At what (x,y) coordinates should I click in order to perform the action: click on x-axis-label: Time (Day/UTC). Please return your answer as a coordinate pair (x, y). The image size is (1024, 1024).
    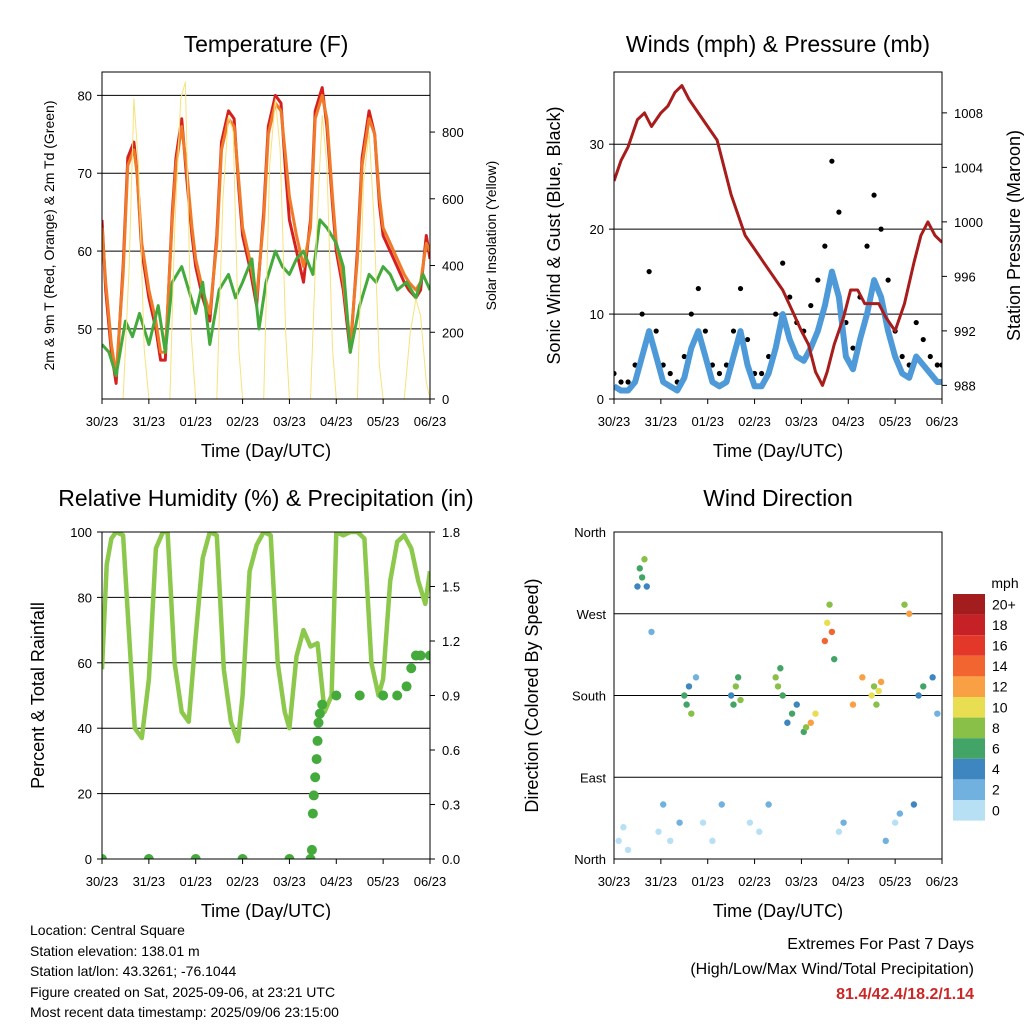
    Looking at the image, I should click on (266, 910).